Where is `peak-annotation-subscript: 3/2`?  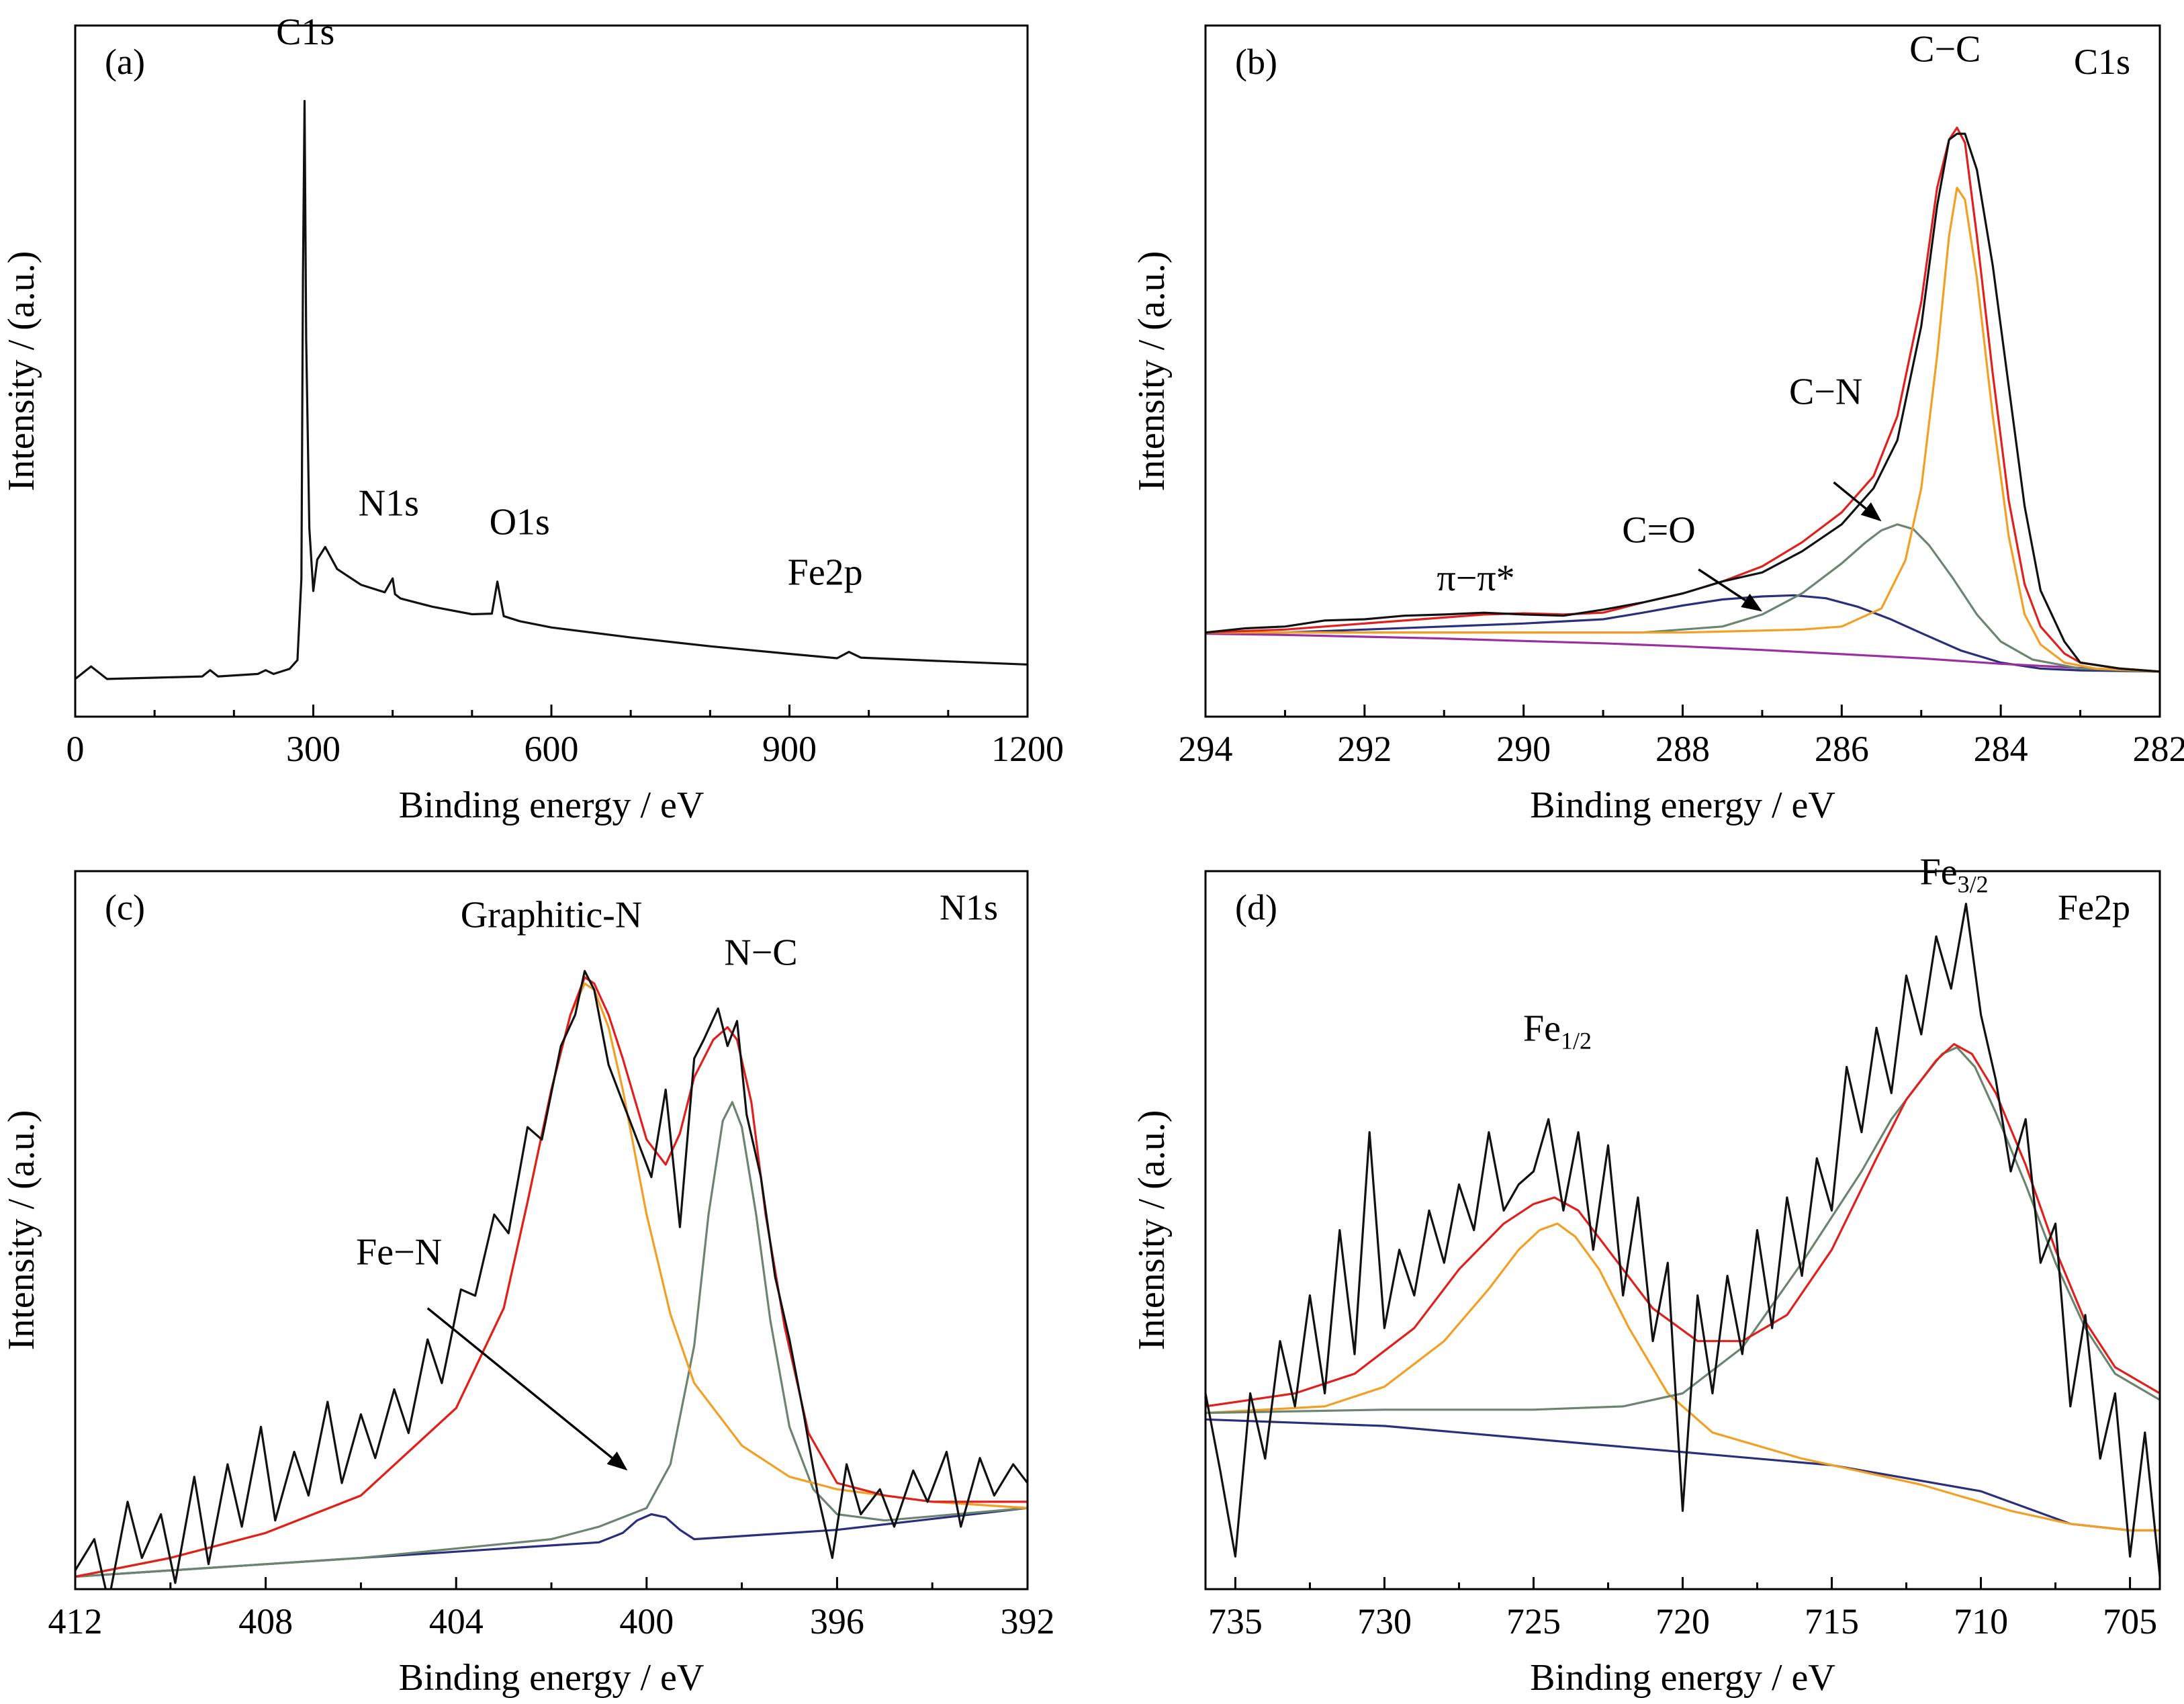 peak-annotation-subscript: 3/2 is located at coordinates (1973, 883).